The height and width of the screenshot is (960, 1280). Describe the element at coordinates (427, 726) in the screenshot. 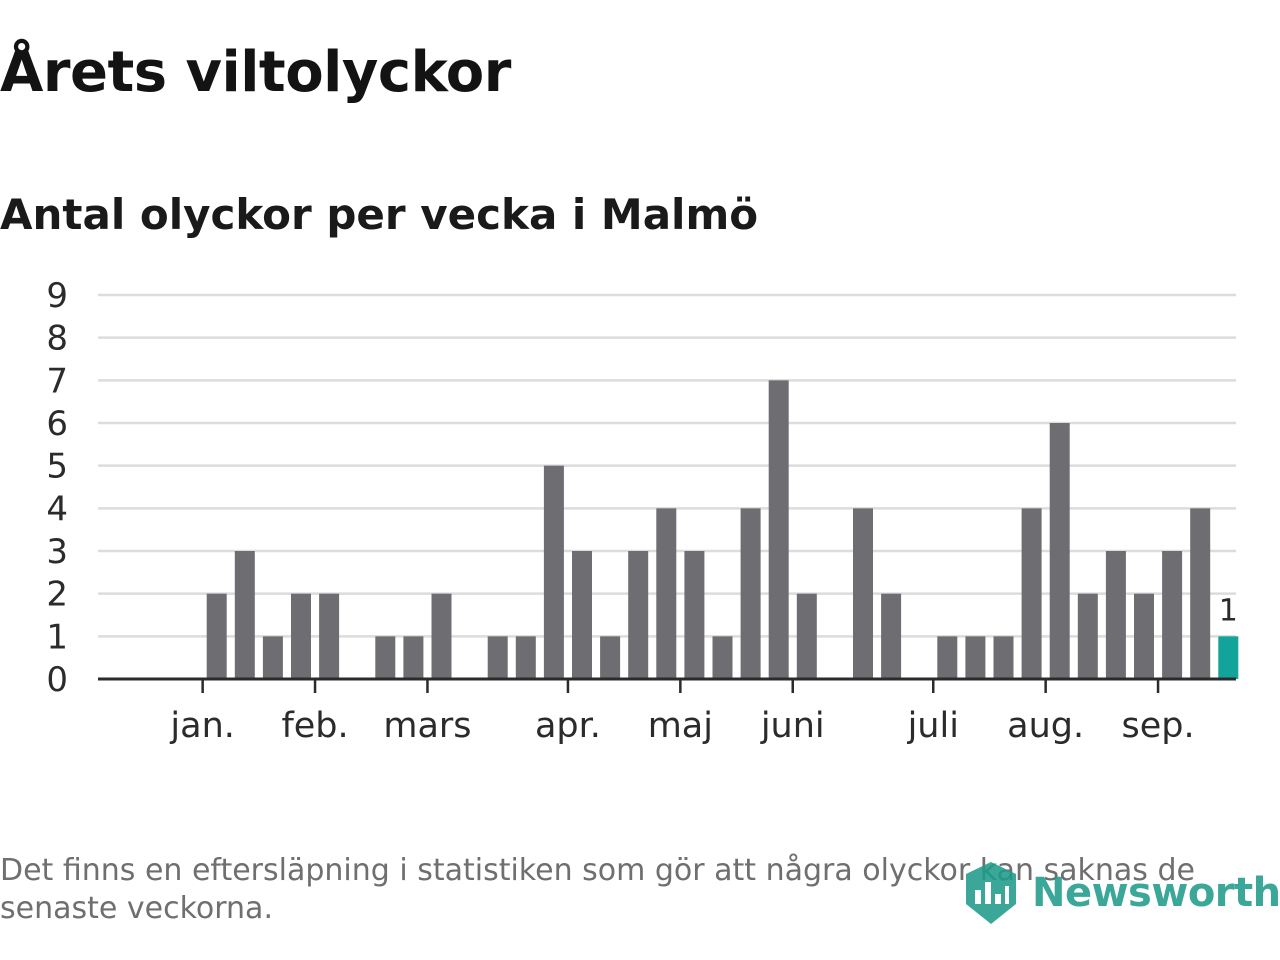

I see `x-tick-label: mars` at that location.